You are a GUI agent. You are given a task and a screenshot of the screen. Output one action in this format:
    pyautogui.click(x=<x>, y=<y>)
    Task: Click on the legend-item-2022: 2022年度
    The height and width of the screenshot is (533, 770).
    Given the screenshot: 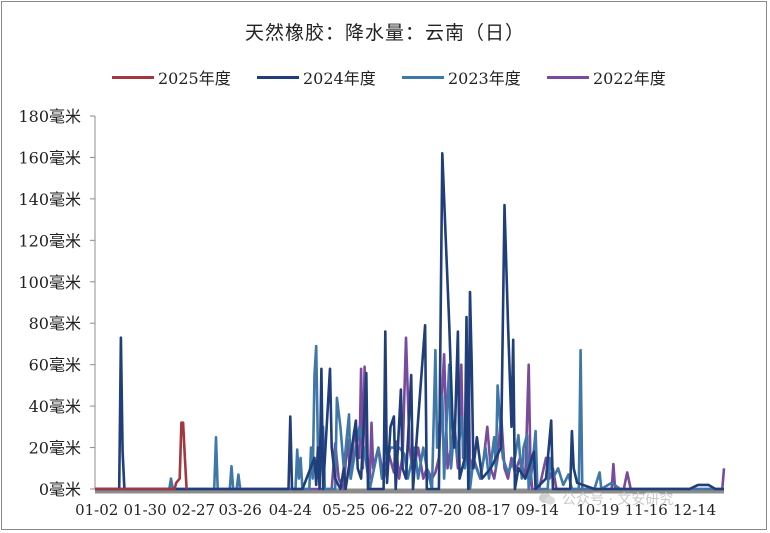 What is the action you would take?
    pyautogui.click(x=606, y=77)
    